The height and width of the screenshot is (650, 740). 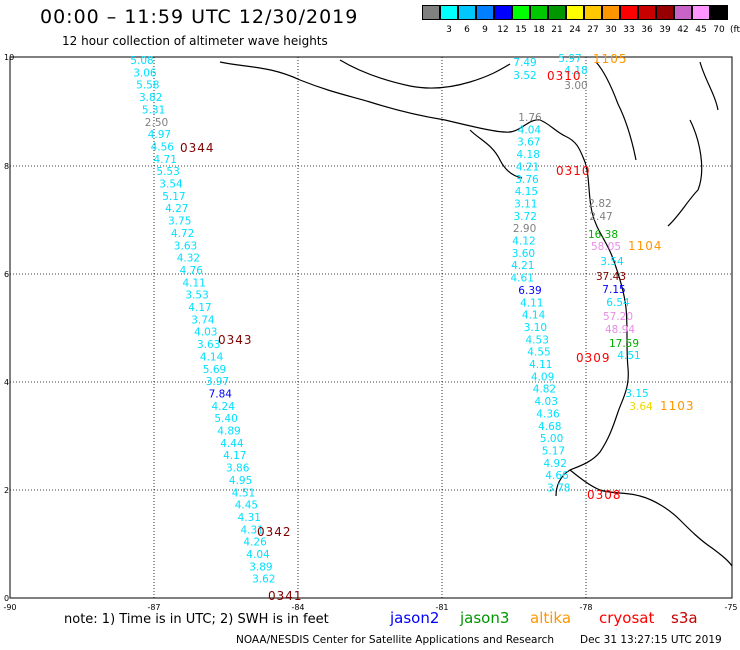 What do you see at coordinates (629, 30) in the screenshot?
I see `legend-label: 33` at bounding box center [629, 30].